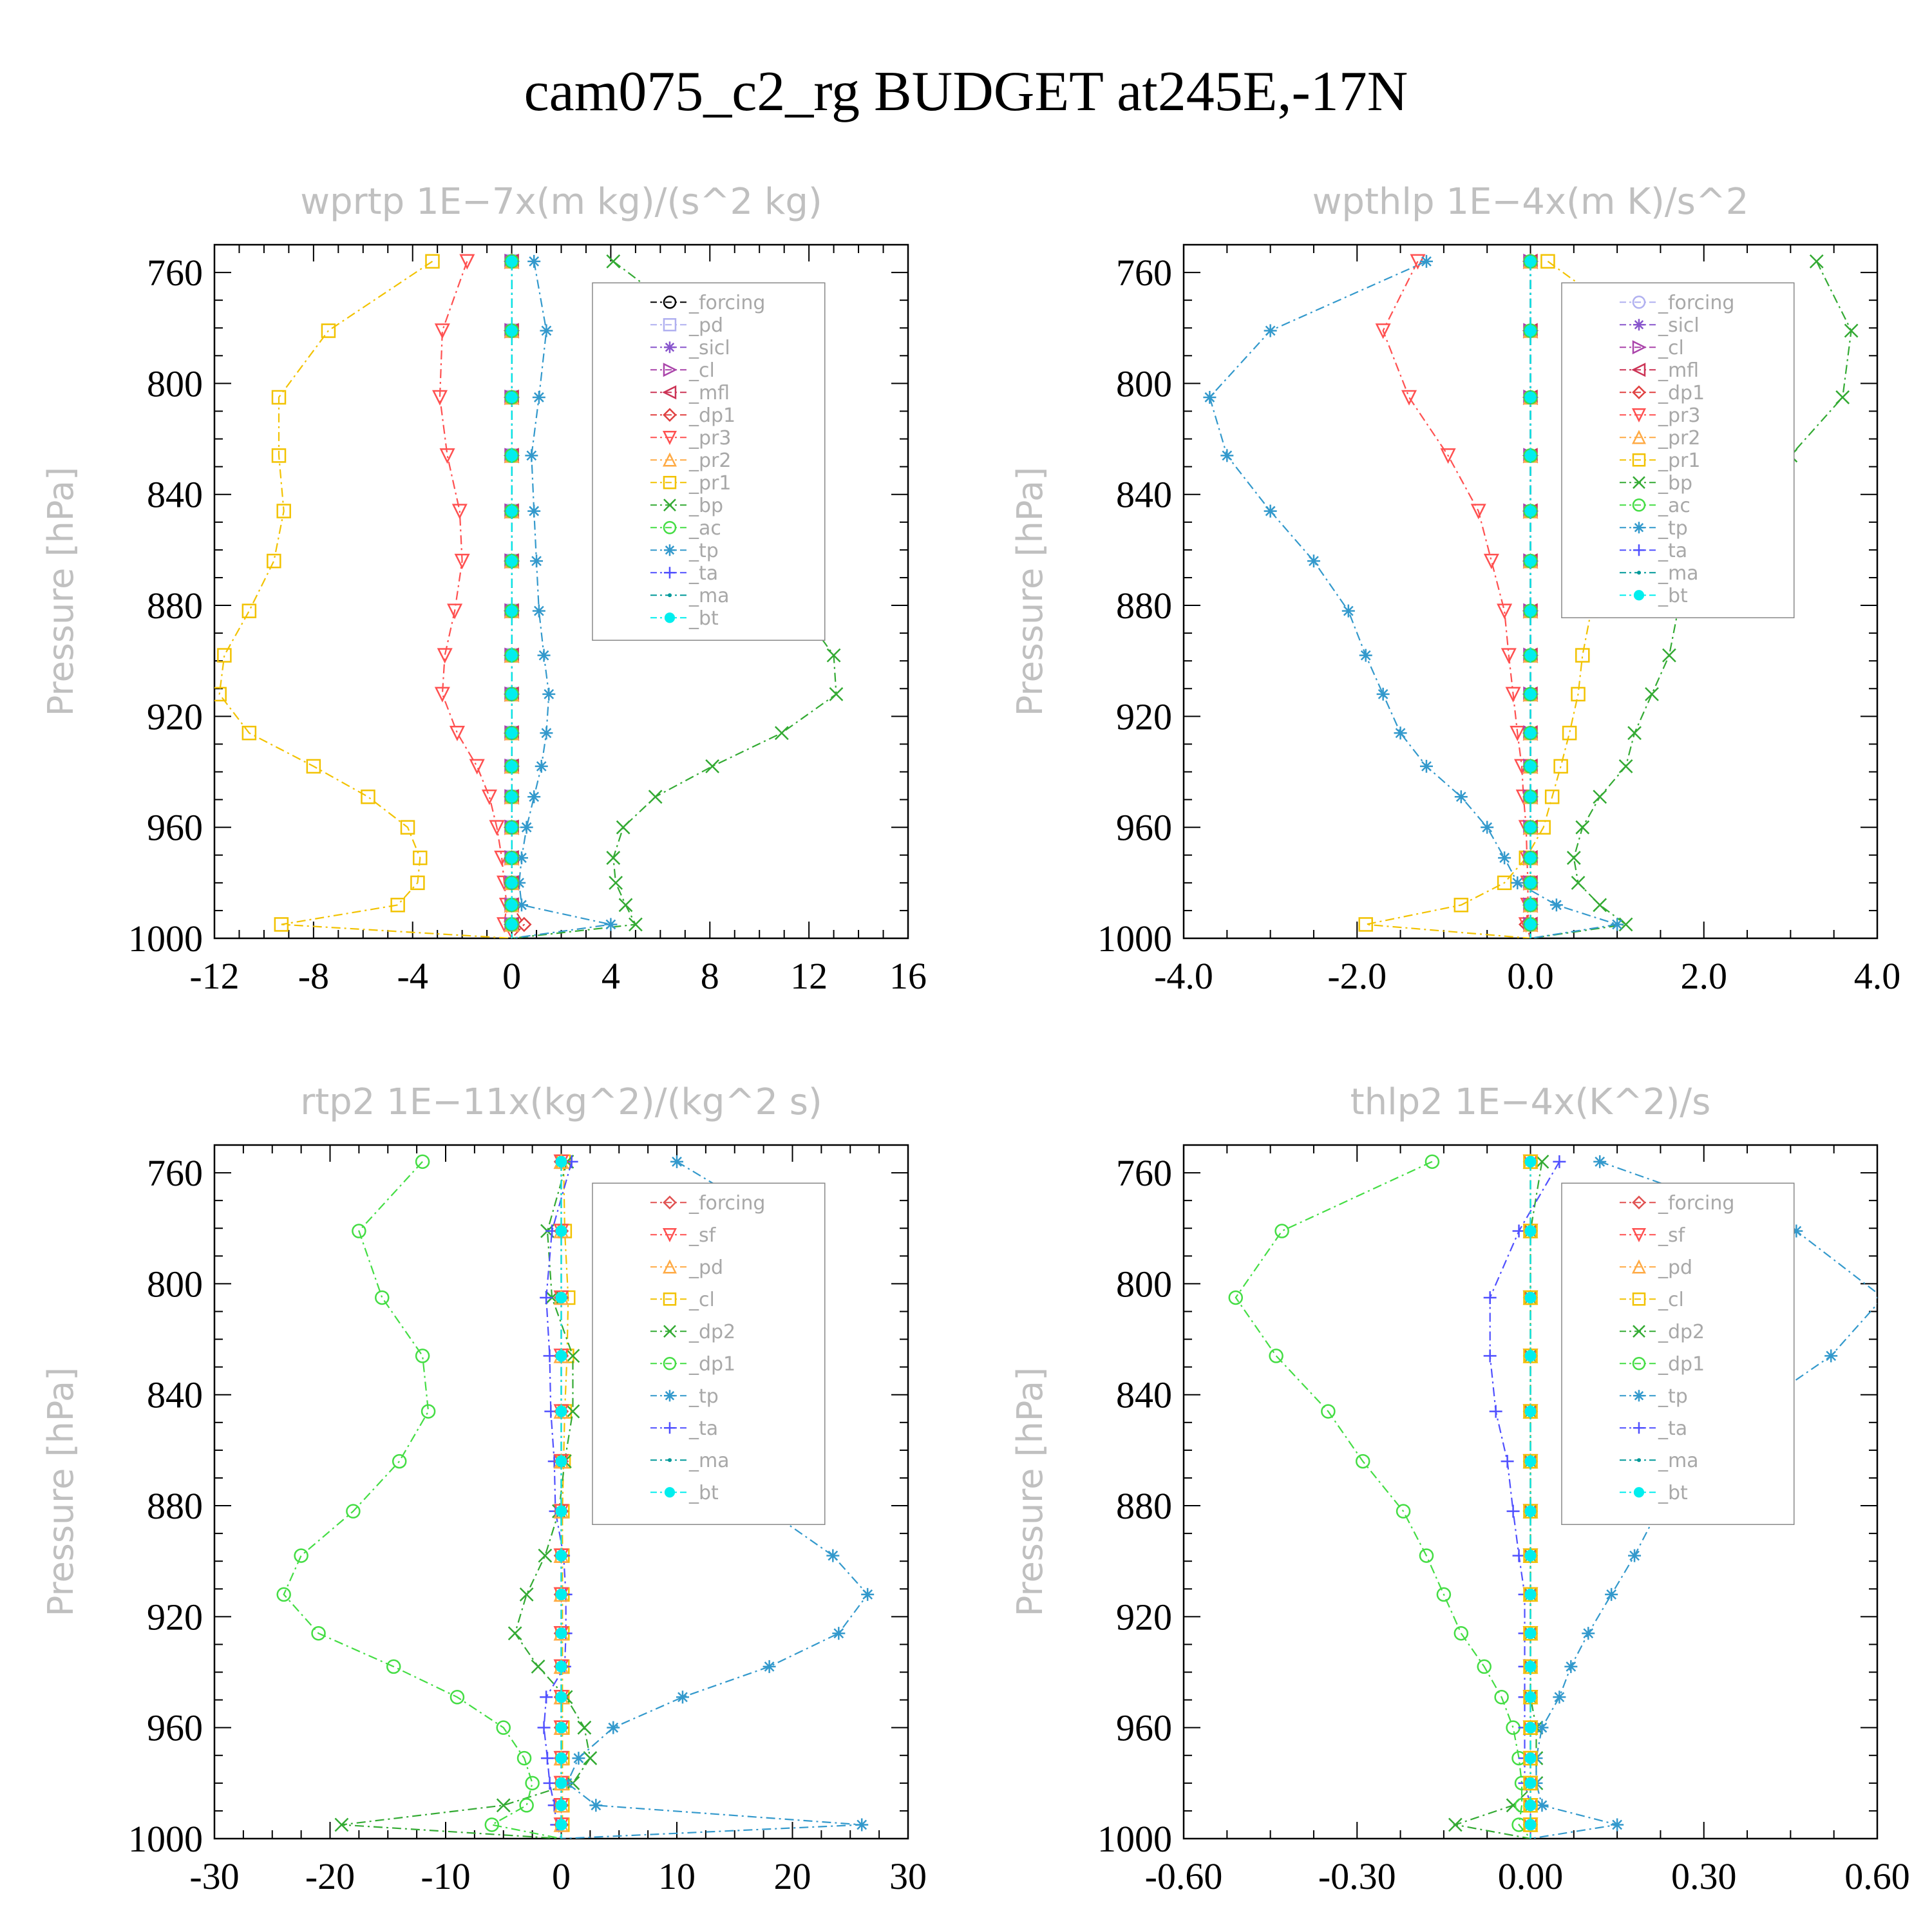  What do you see at coordinates (1682, 1332) in the screenshot?
I see `legend-label: _dp2` at bounding box center [1682, 1332].